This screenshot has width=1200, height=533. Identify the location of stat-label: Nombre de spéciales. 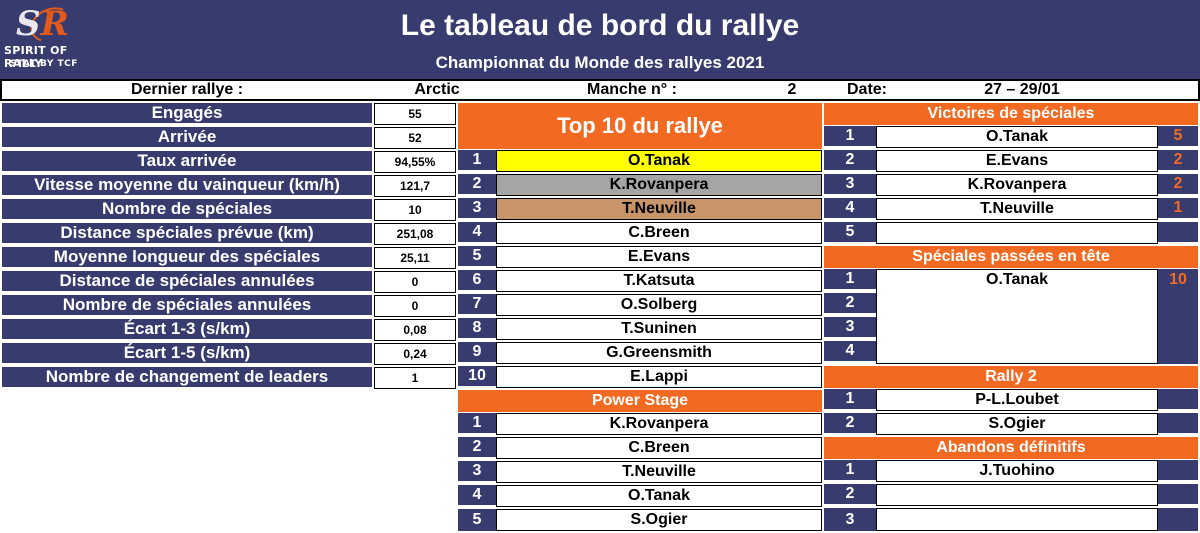
(187, 210).